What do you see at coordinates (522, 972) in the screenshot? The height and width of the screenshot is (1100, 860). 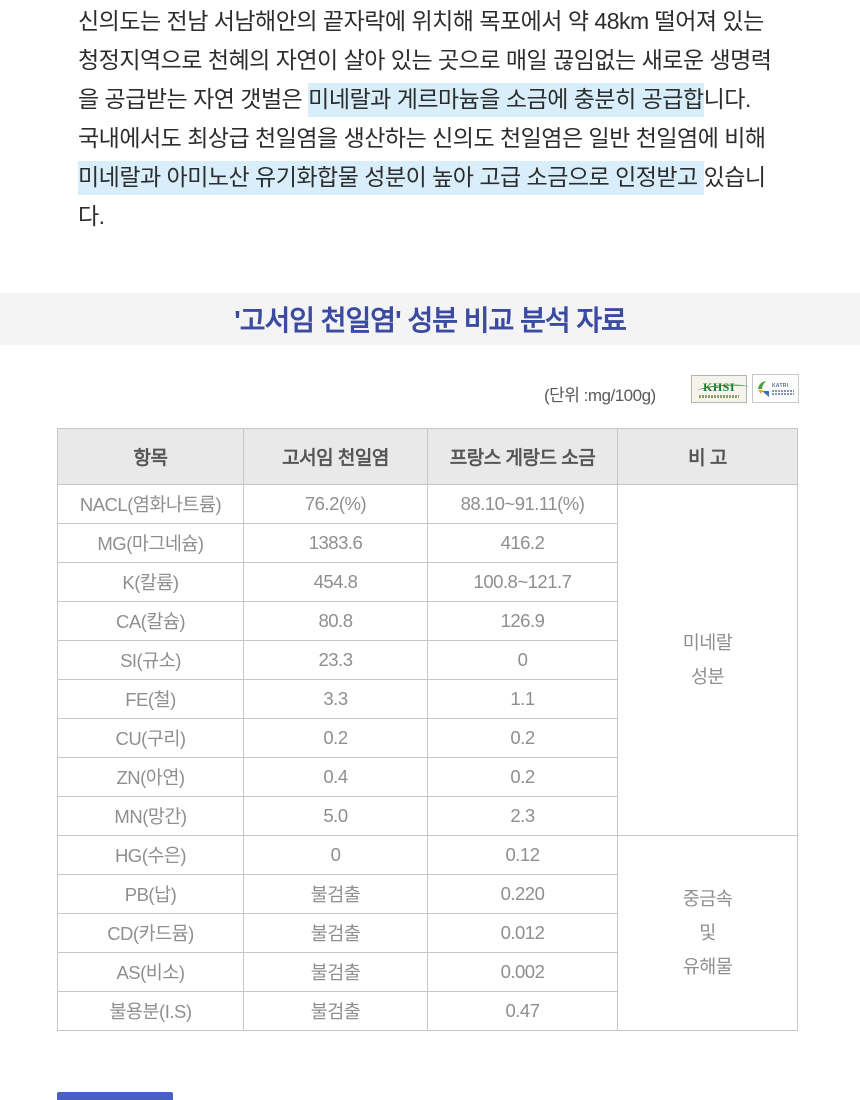 I see `value-cell: 0.002` at bounding box center [522, 972].